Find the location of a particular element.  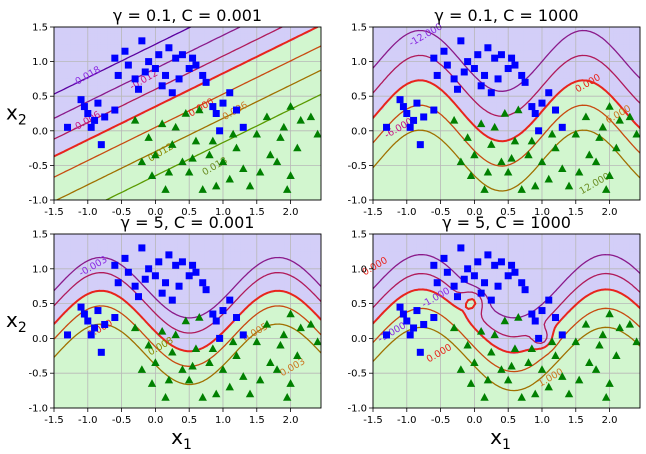

x-tick-label: 1.0 is located at coordinates (542, 212).